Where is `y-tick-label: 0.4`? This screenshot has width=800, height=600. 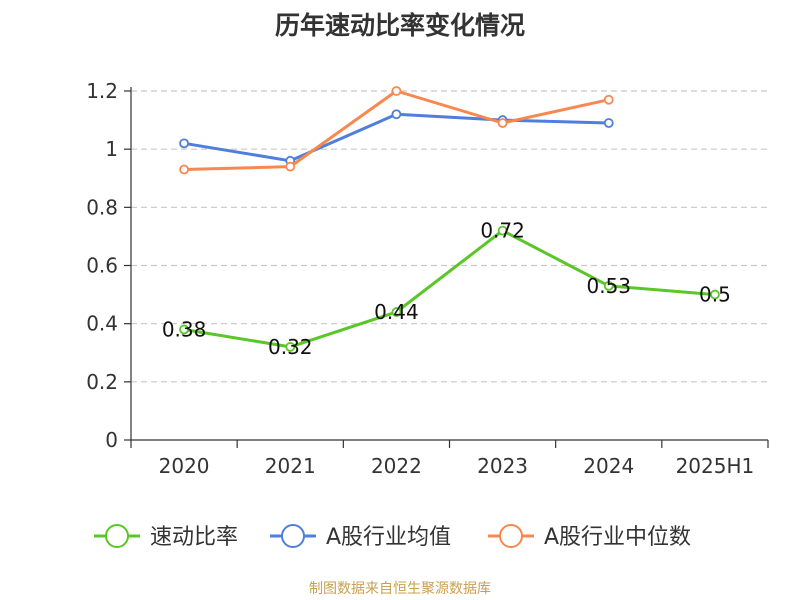
y-tick-label: 0.4 is located at coordinates (102, 324).